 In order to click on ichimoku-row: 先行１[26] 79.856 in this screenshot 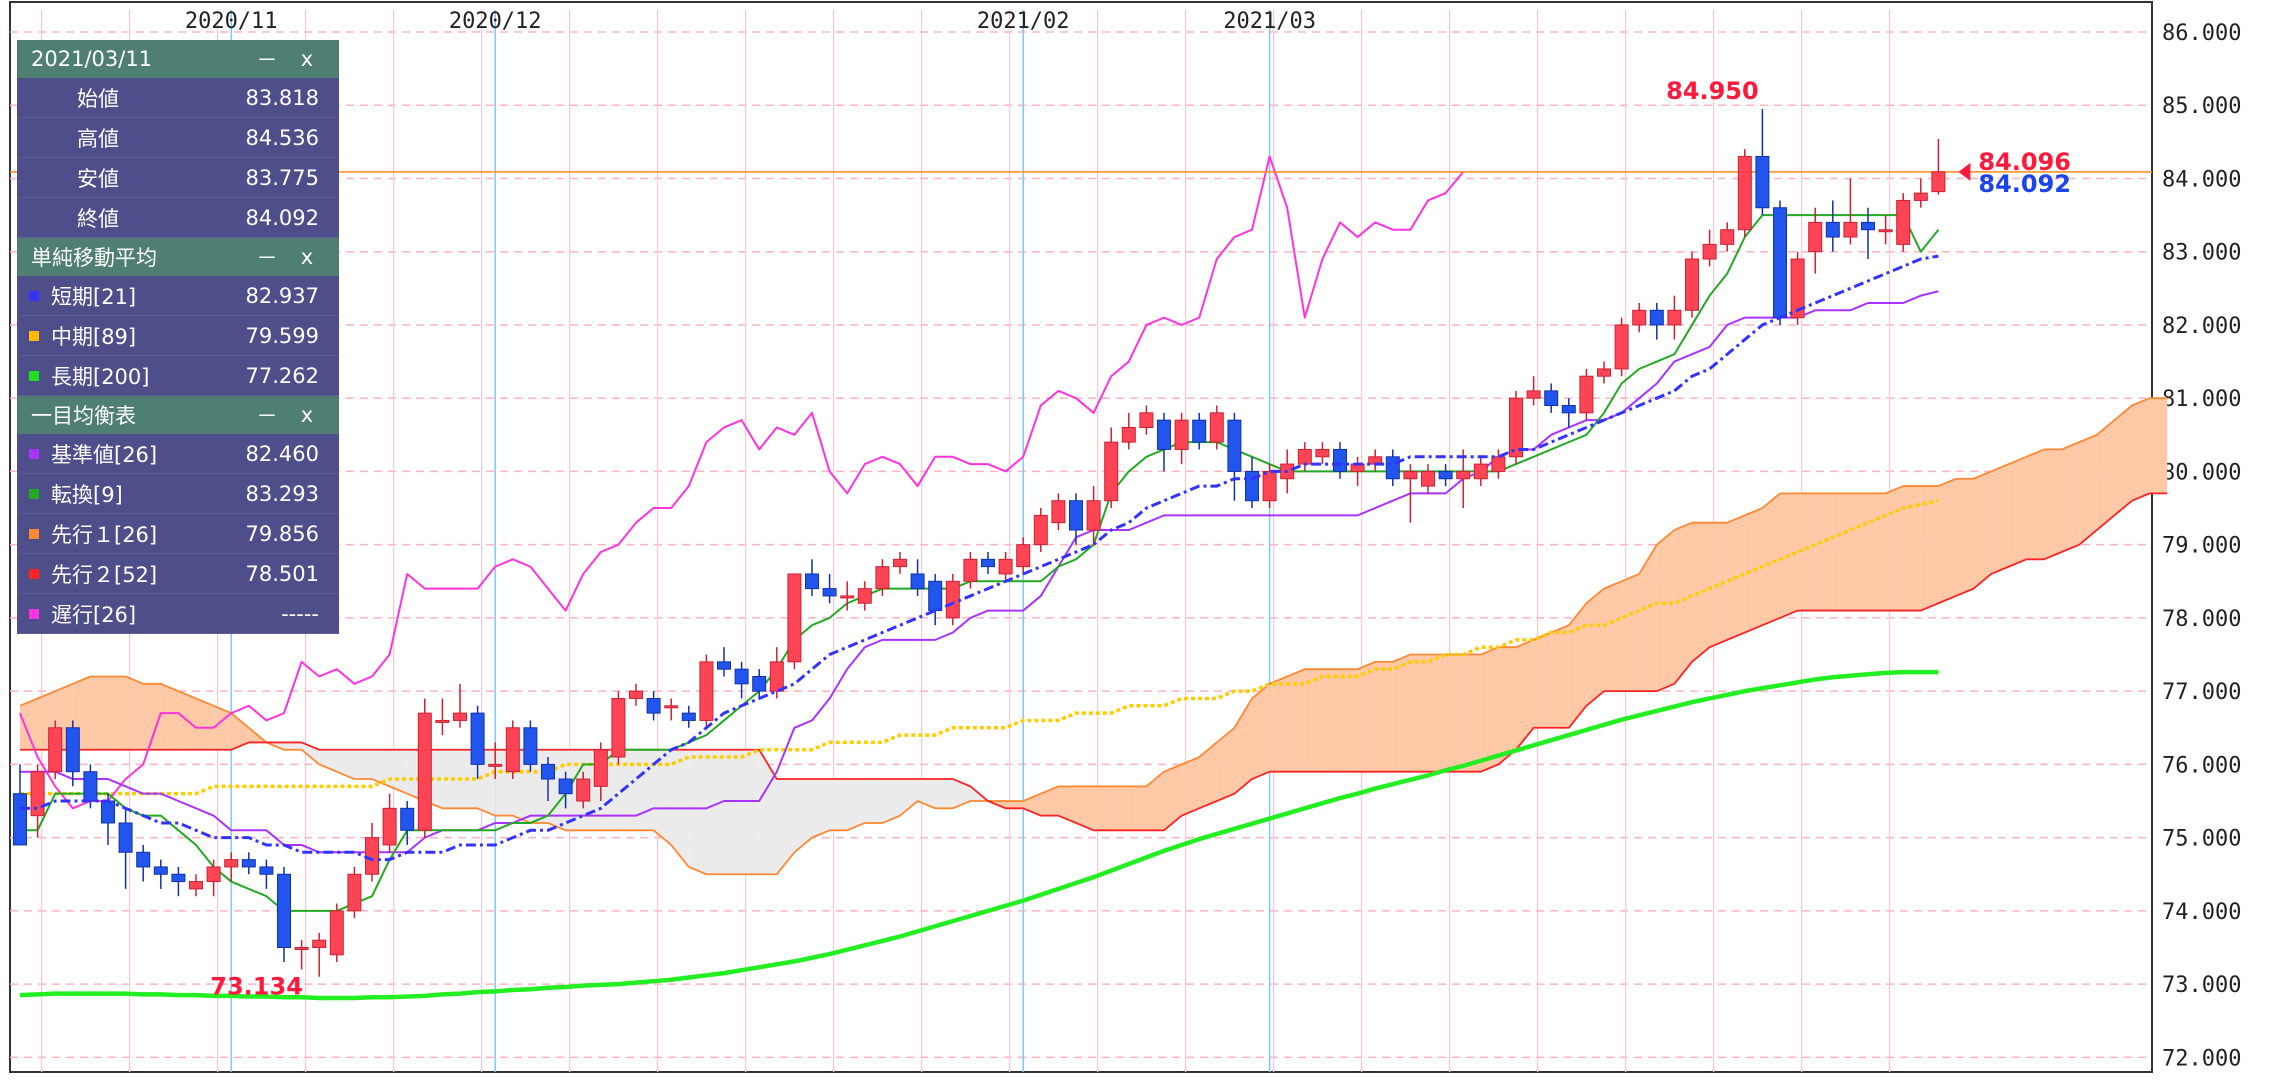, I will do `click(178, 534)`.